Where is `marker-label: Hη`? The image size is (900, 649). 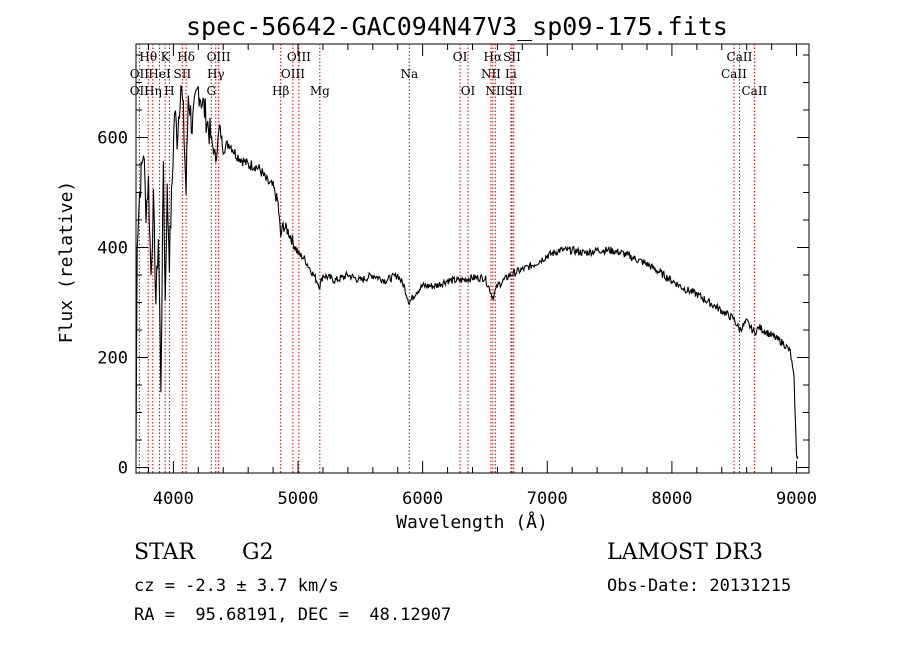
marker-label: Hη is located at coordinates (153, 91).